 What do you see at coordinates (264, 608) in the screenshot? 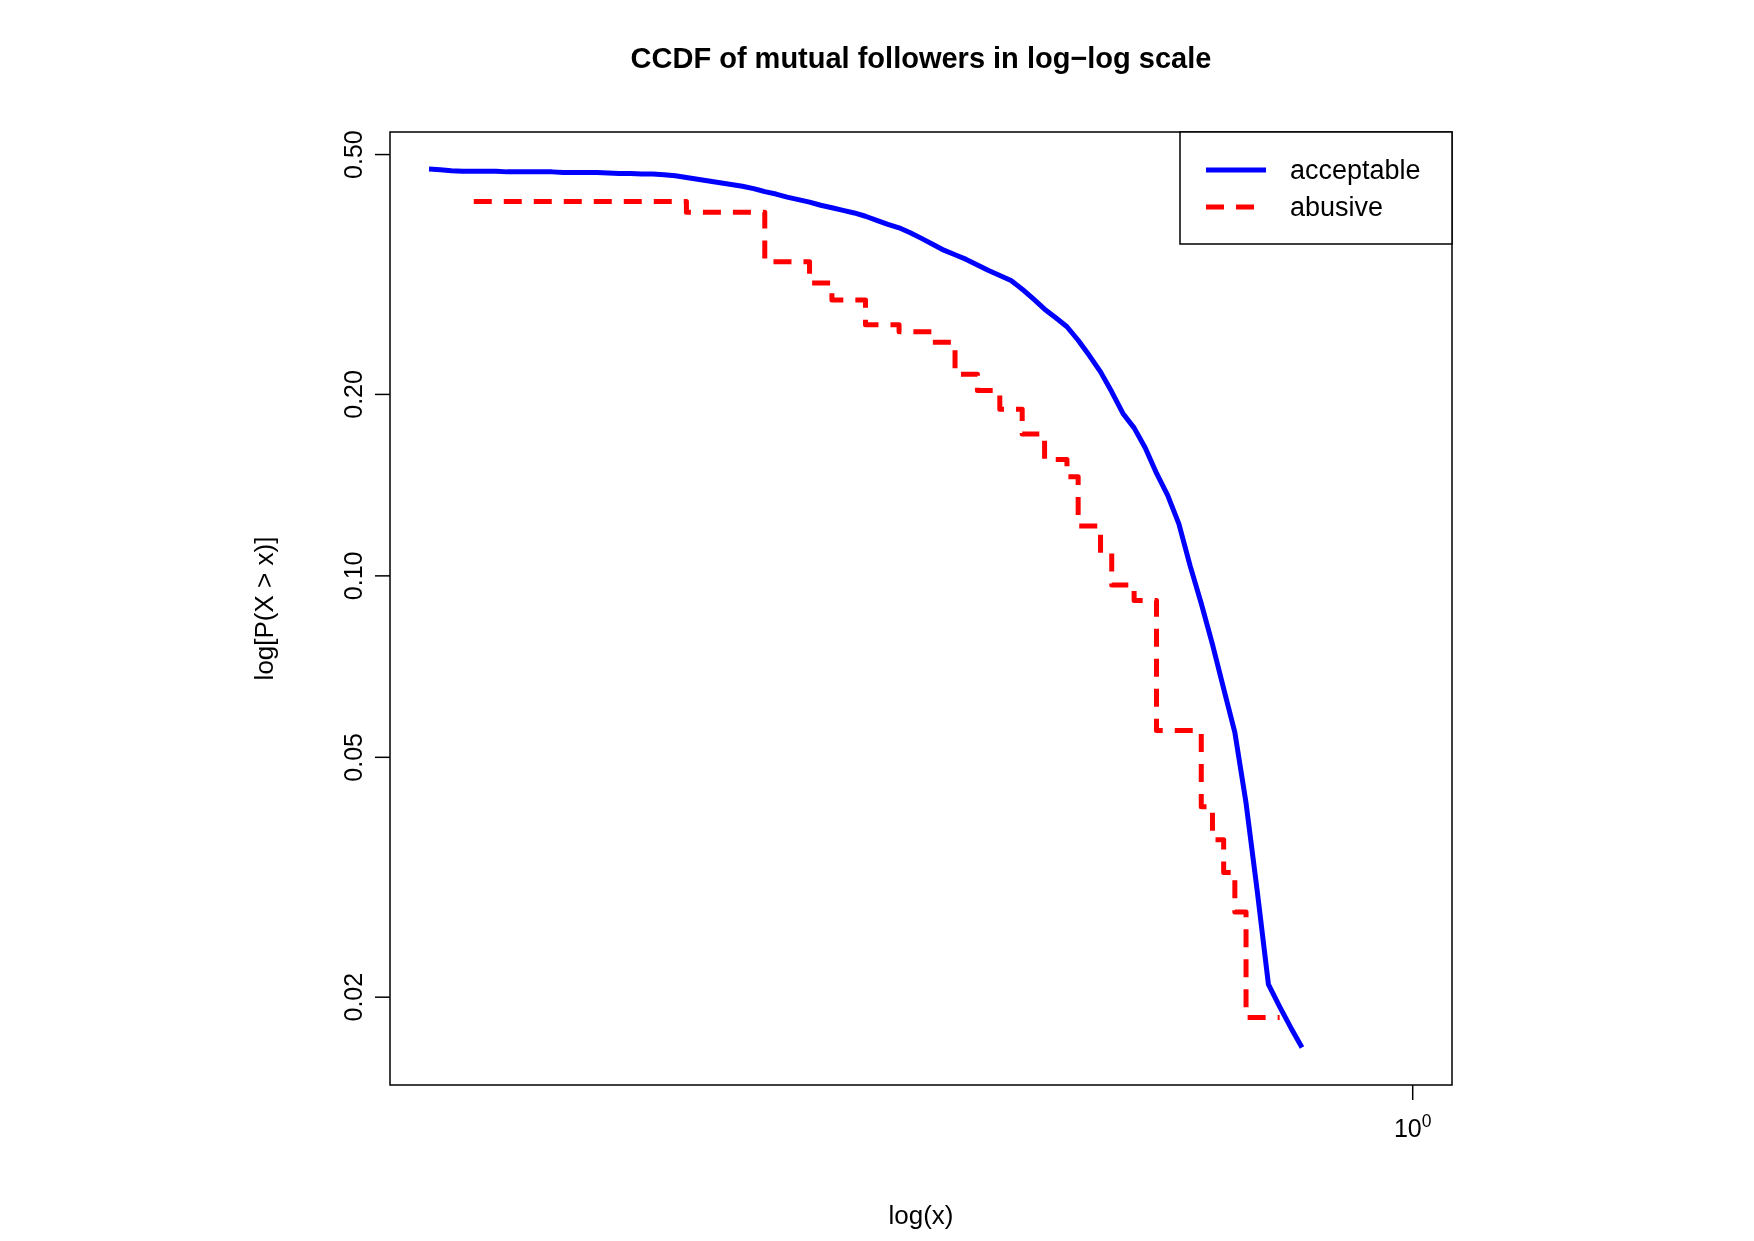
I see `y-axis-title: log[P(X > x)]` at bounding box center [264, 608].